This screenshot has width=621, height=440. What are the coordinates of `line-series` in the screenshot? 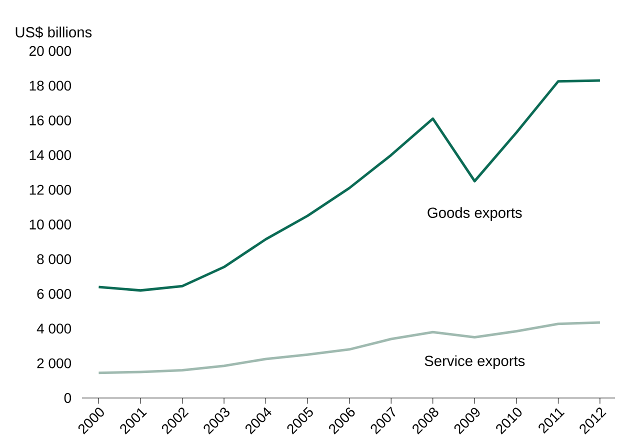 It's located at (349, 347).